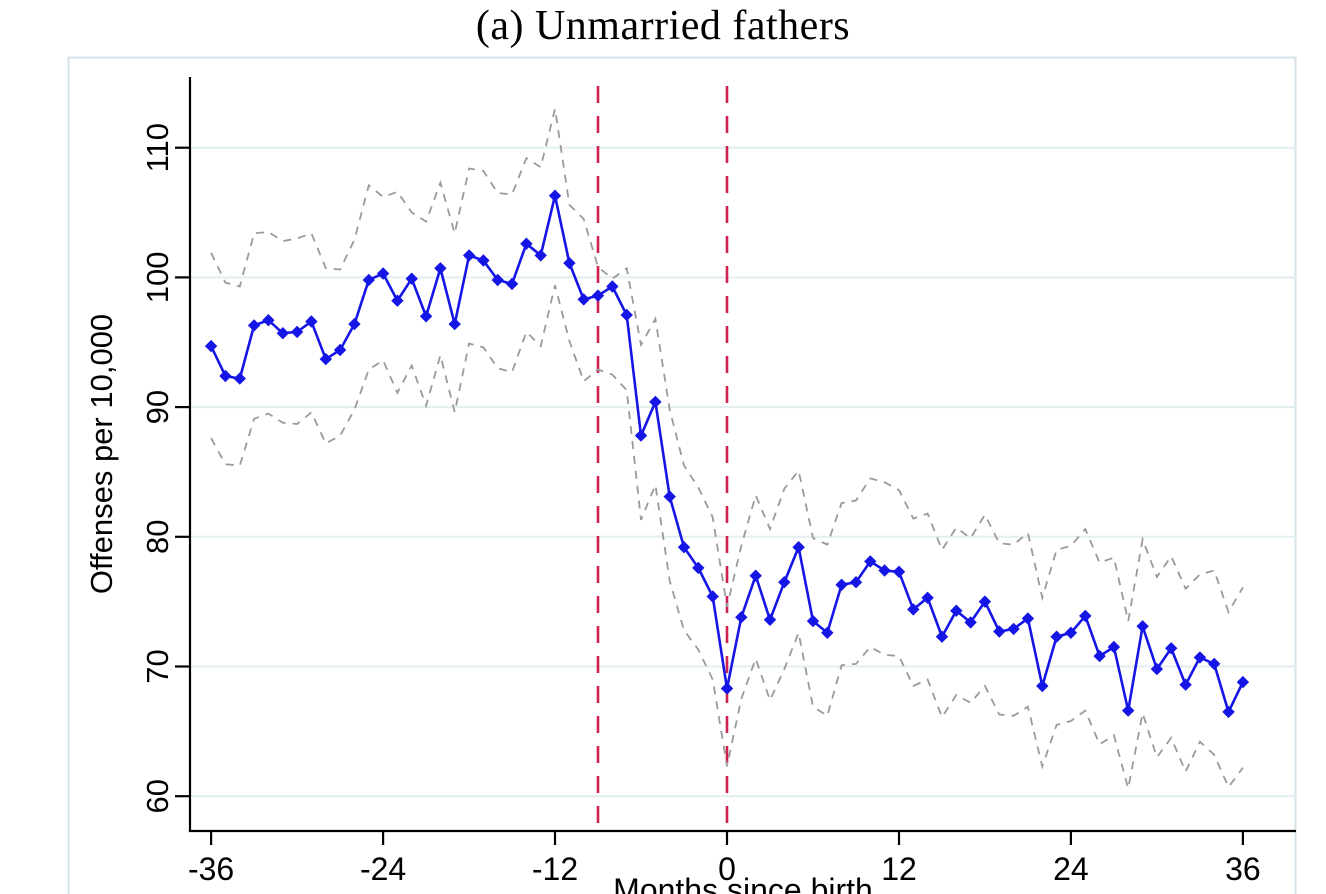 This screenshot has height=894, width=1326. I want to click on x-axis-ticks: -36 -24 -12 0 12 24 36, so click(724, 859).